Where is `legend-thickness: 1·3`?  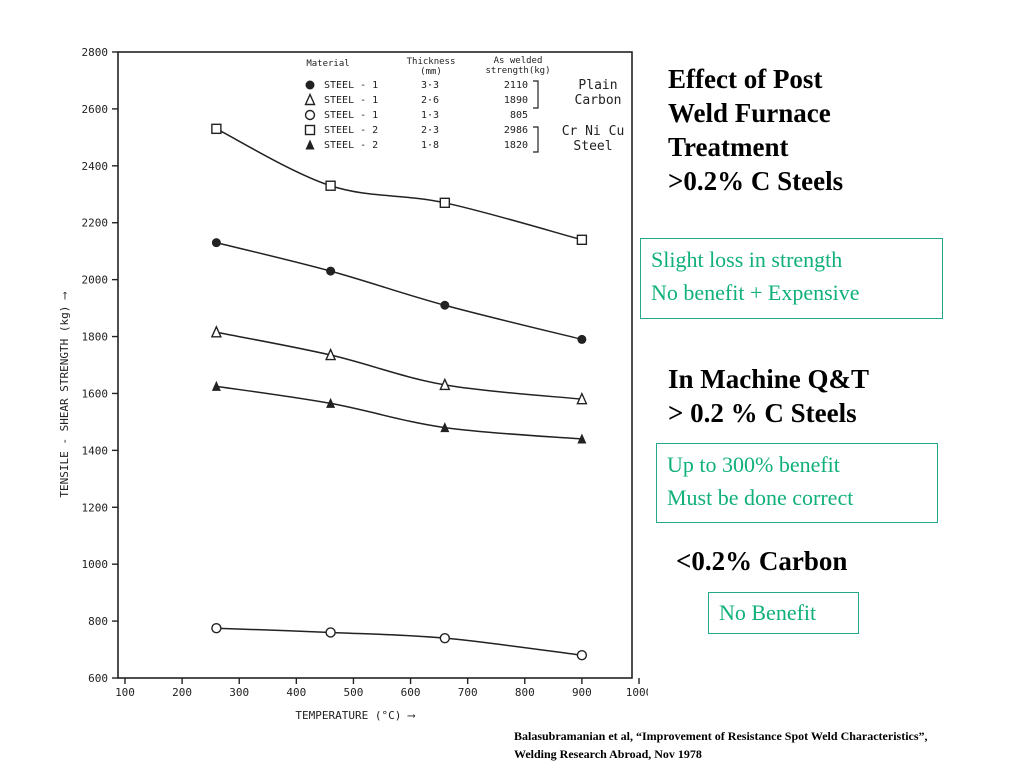 legend-thickness: 1·3 is located at coordinates (430, 115).